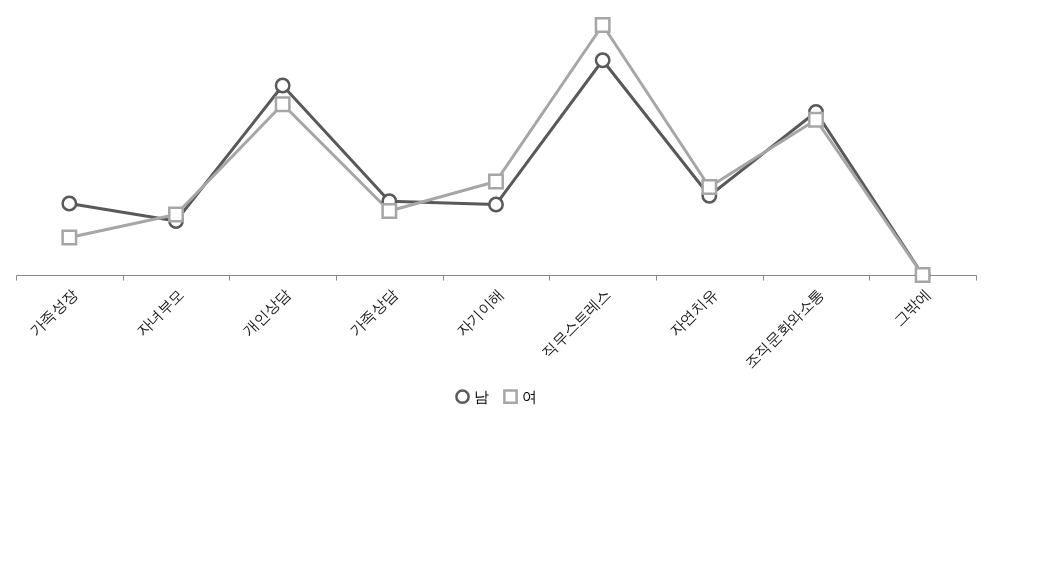 Image resolution: width=1050 pixels, height=579 pixels. I want to click on legend-label: 남, so click(481, 396).